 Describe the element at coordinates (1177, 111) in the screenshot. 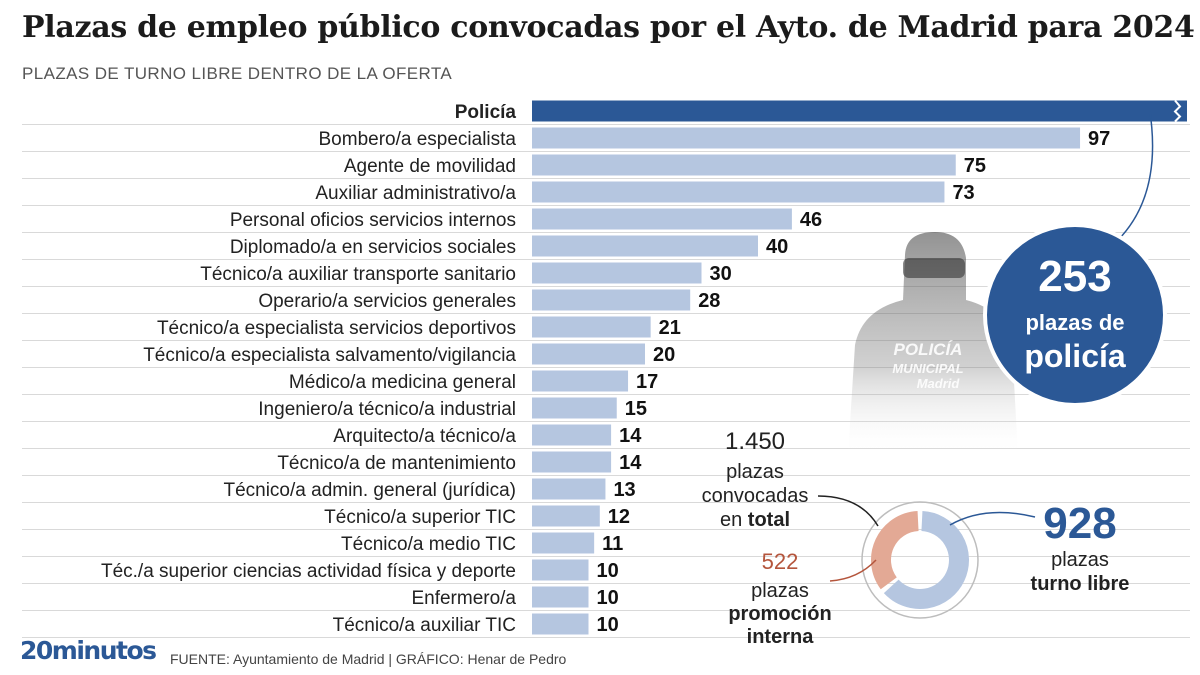

I see `axis-break-mark` at that location.